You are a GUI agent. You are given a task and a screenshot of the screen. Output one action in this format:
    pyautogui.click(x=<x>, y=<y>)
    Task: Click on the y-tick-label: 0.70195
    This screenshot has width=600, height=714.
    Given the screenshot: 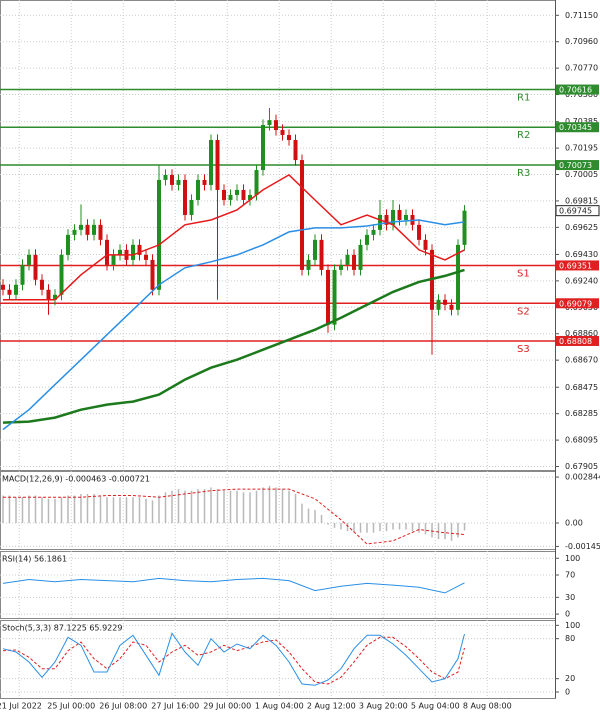 What is the action you would take?
    pyautogui.click(x=581, y=148)
    